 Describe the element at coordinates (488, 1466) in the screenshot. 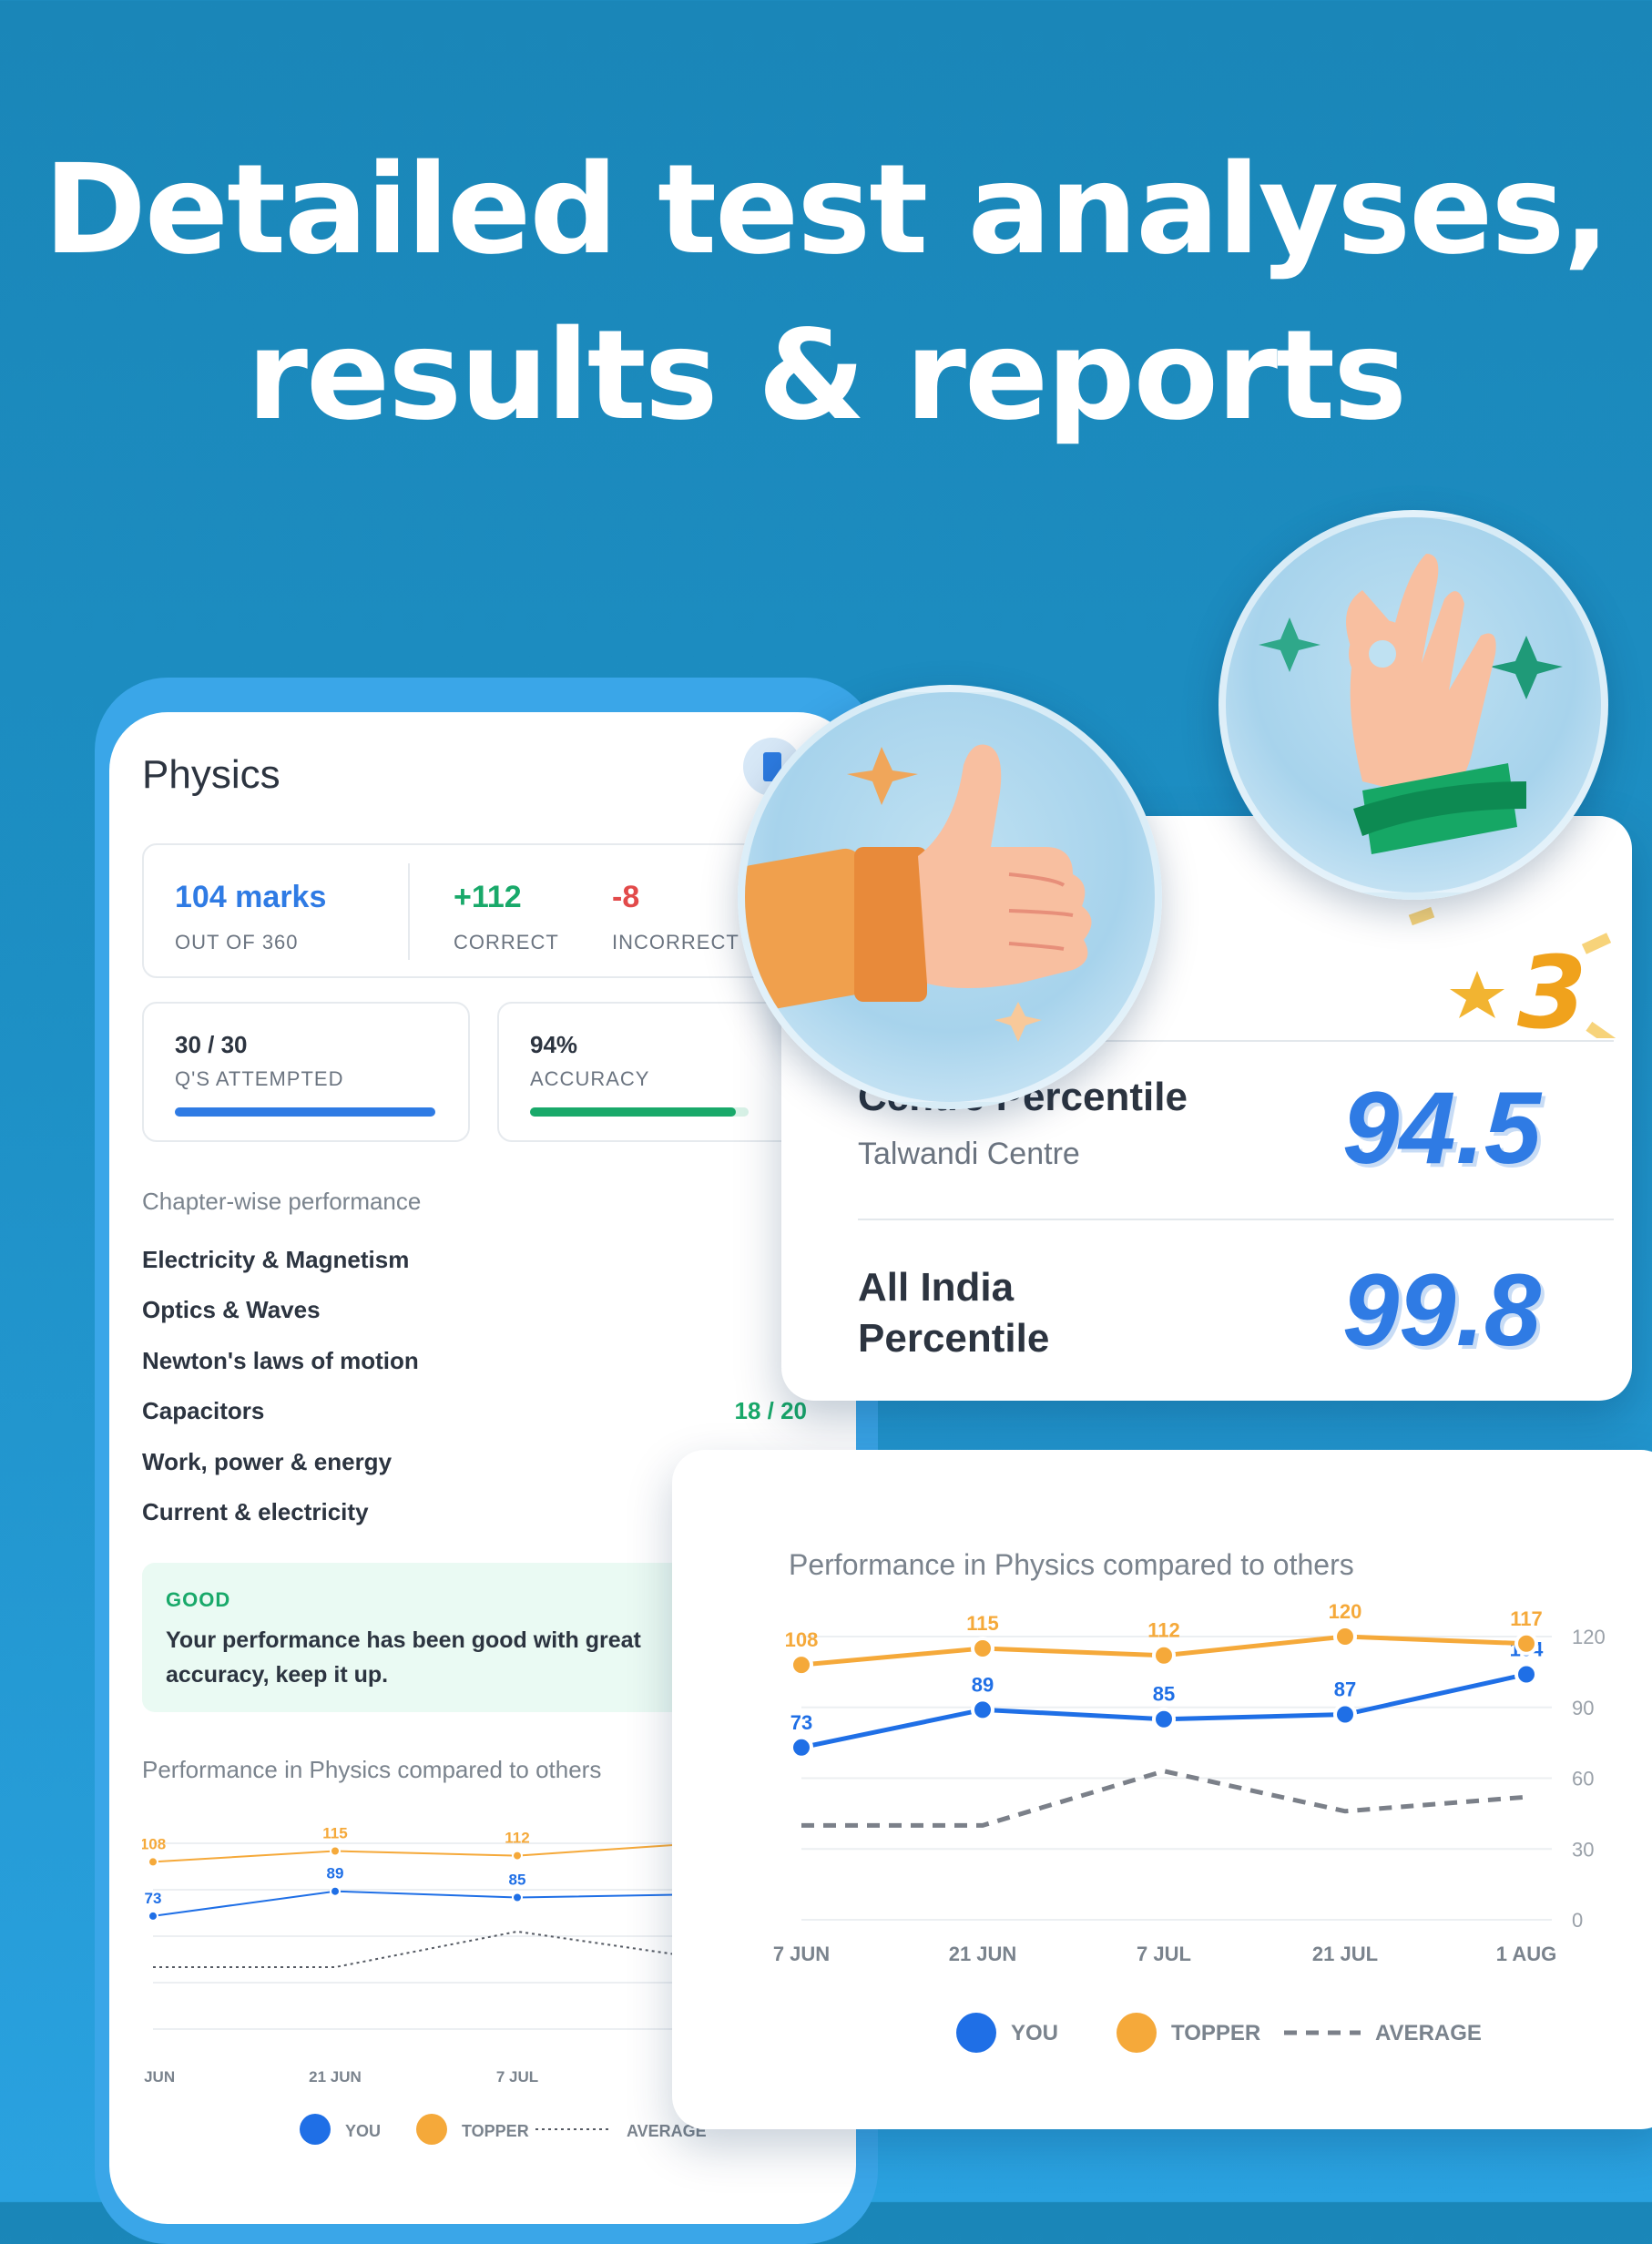

I see `chapter-row: Work, power & energy` at that location.